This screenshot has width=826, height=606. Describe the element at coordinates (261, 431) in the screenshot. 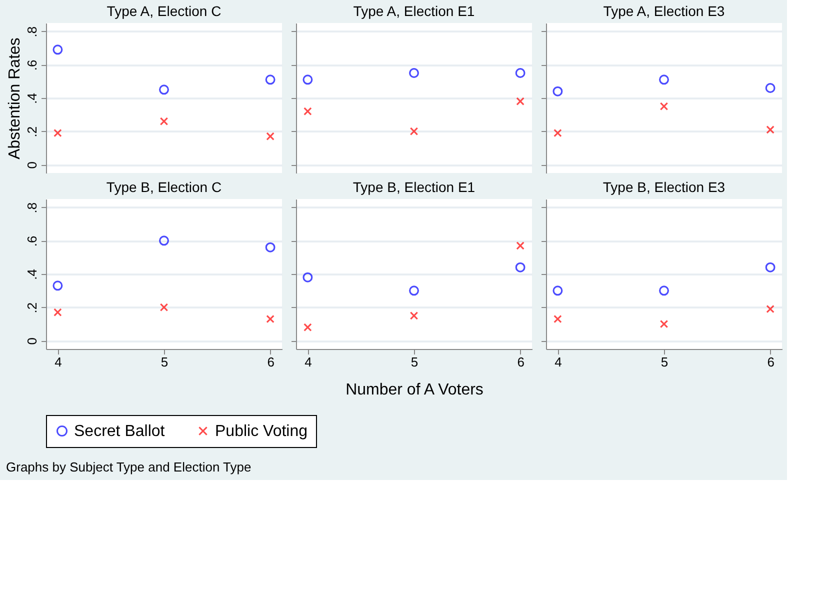

I see `legend-label: Public Voting` at that location.